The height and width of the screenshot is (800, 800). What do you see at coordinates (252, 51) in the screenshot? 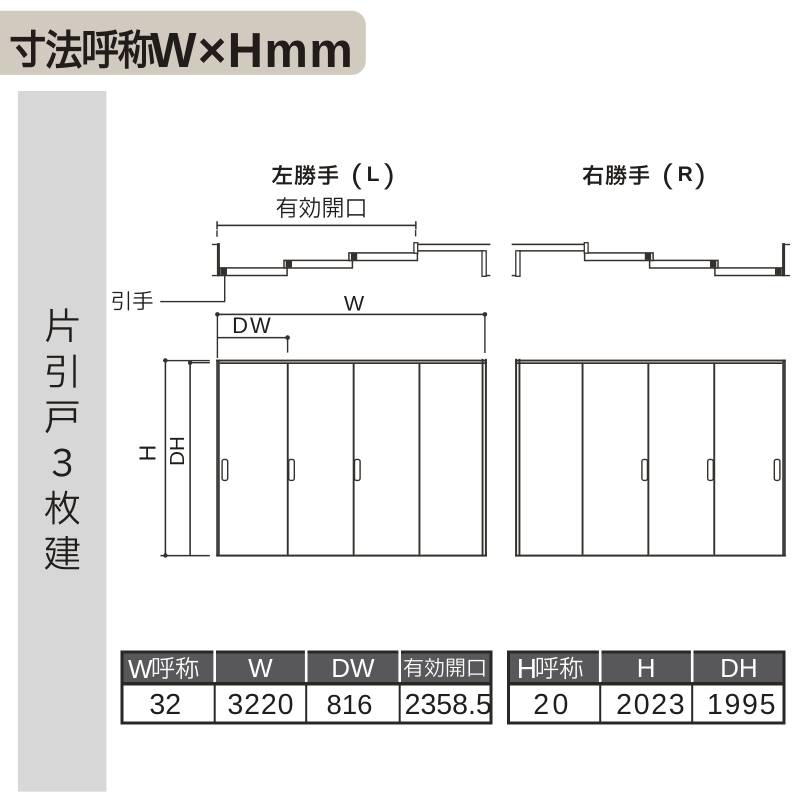
I see `svg-text: W×Hmm` at bounding box center [252, 51].